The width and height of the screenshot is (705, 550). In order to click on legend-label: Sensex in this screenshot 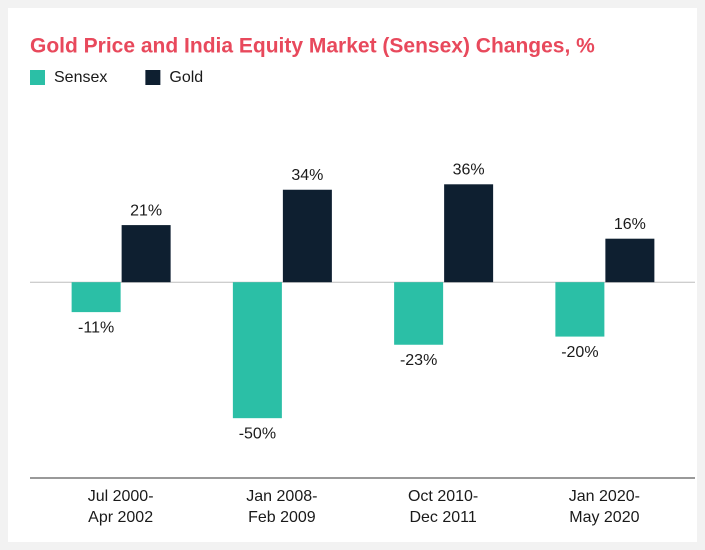, I will do `click(80, 77)`.